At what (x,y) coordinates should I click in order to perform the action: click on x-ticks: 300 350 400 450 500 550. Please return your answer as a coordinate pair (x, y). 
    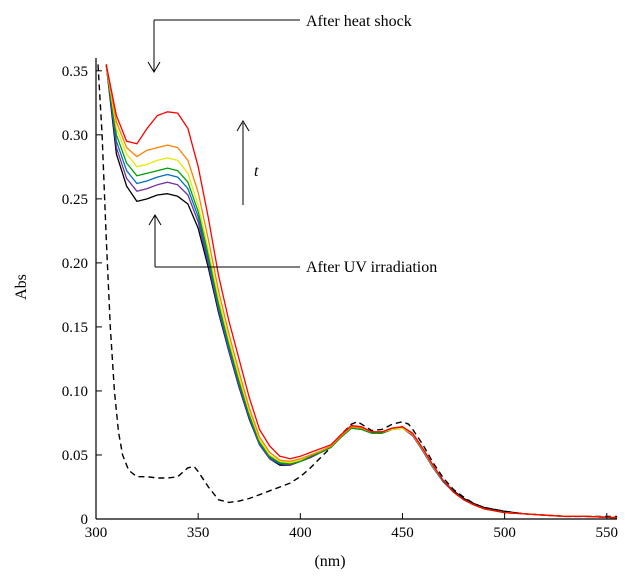
    Looking at the image, I should click on (351, 527).